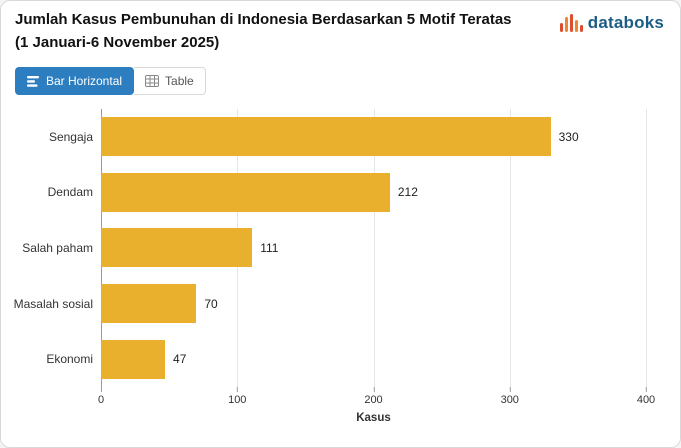 The image size is (681, 448). Describe the element at coordinates (84, 81) in the screenshot. I see `bar-horizontal-label: Bar Horizontal` at that location.